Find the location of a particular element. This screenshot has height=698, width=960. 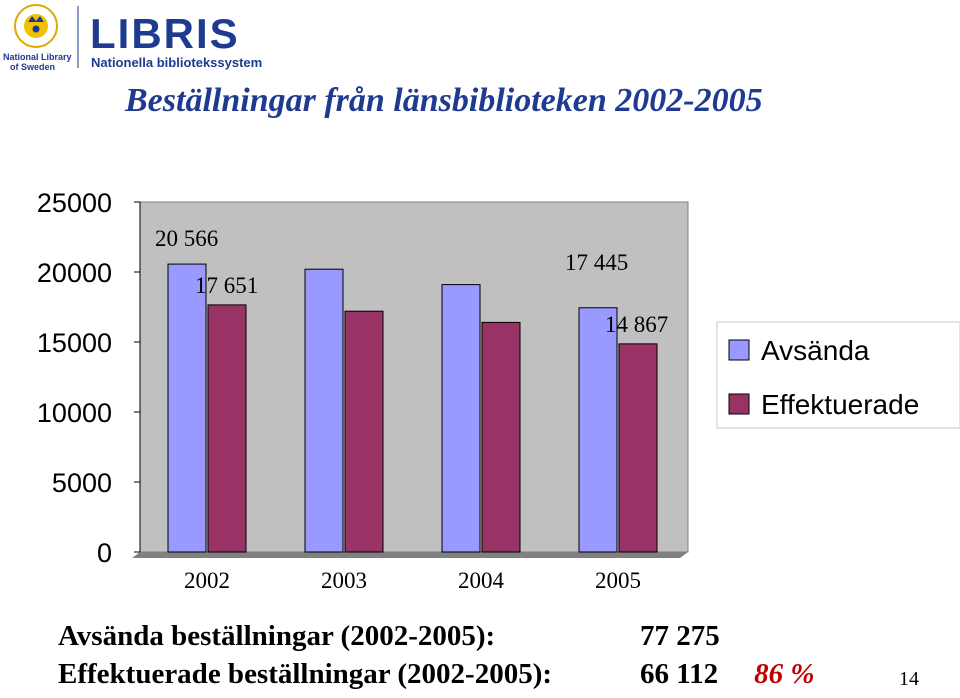

legend-swatch-effektuerade is located at coordinates (739, 404).